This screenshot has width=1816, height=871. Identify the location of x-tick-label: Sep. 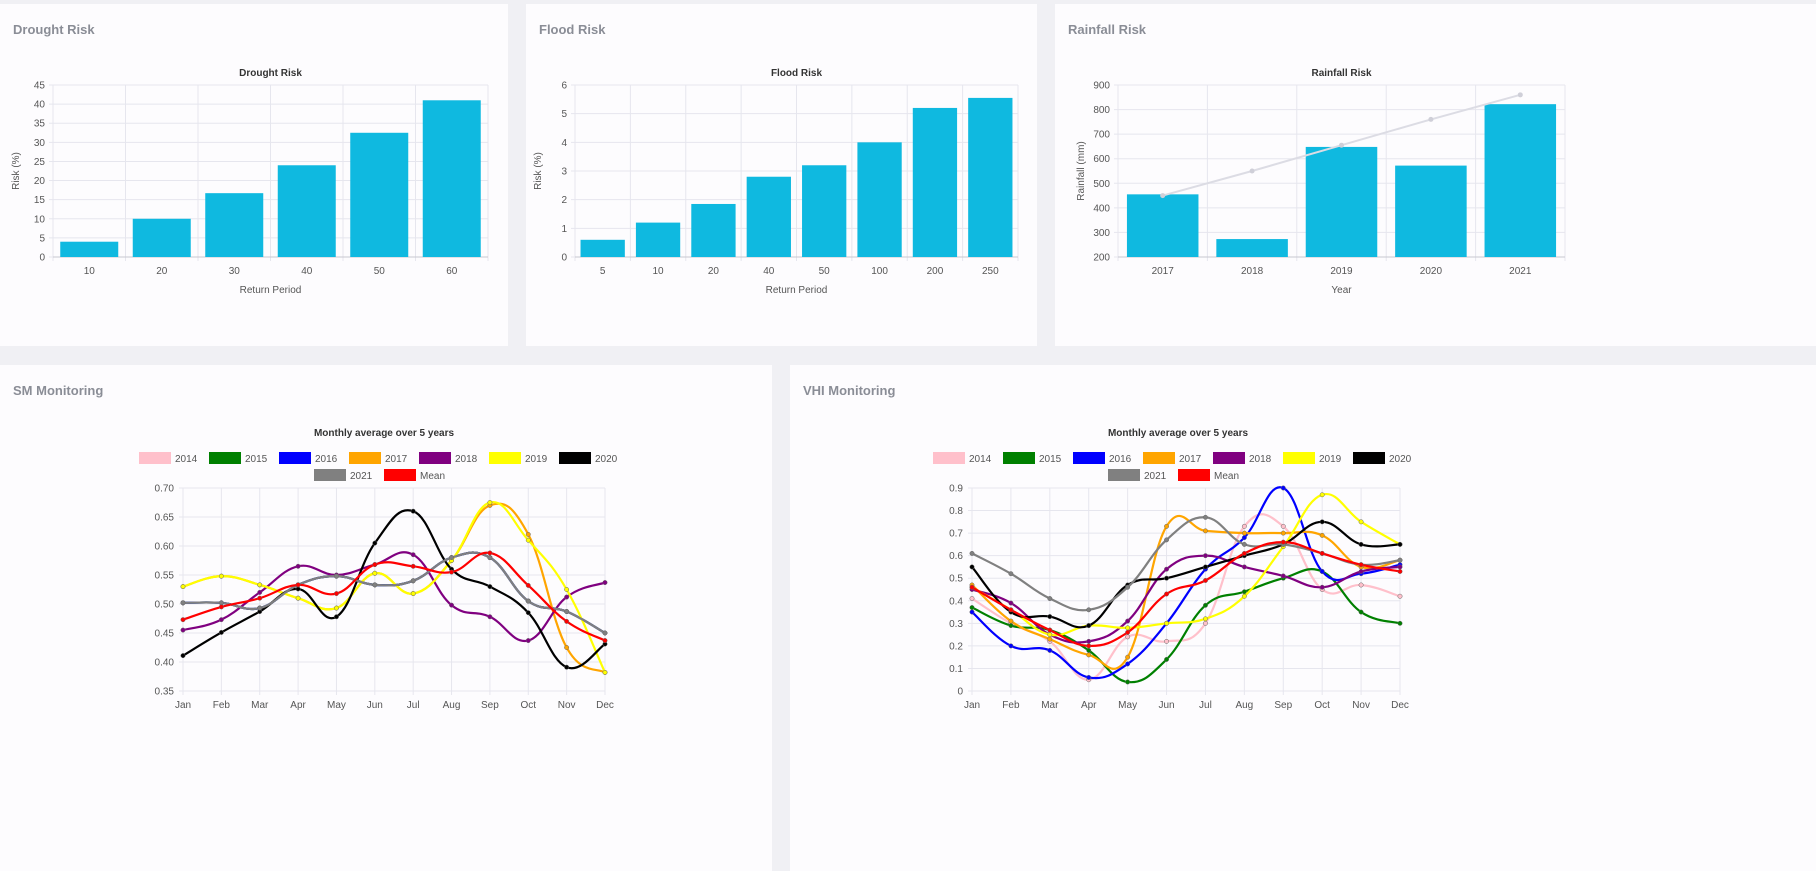
(490, 705).